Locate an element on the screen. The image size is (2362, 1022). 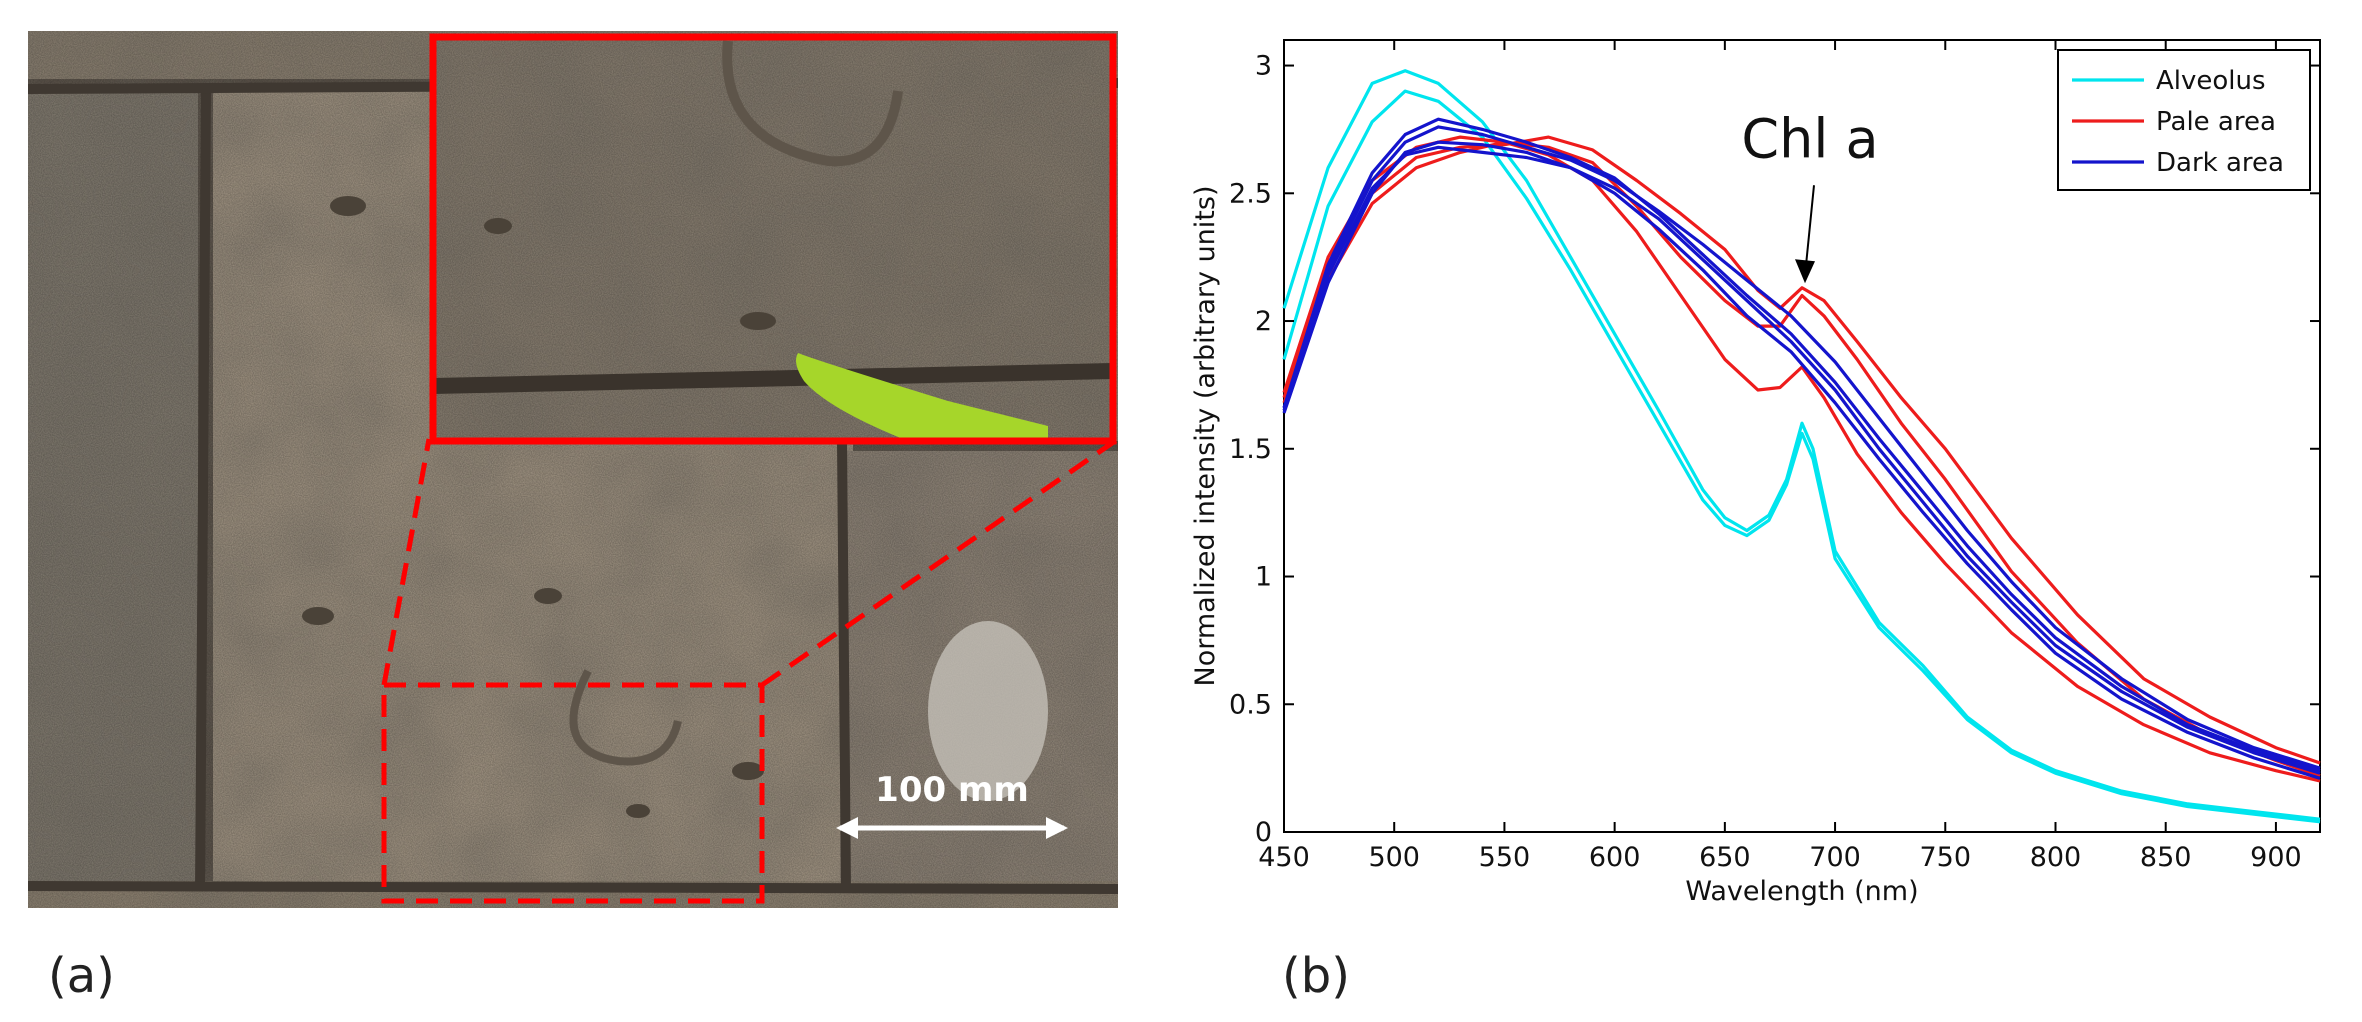
x-tick-label: 700 is located at coordinates (1835, 857).